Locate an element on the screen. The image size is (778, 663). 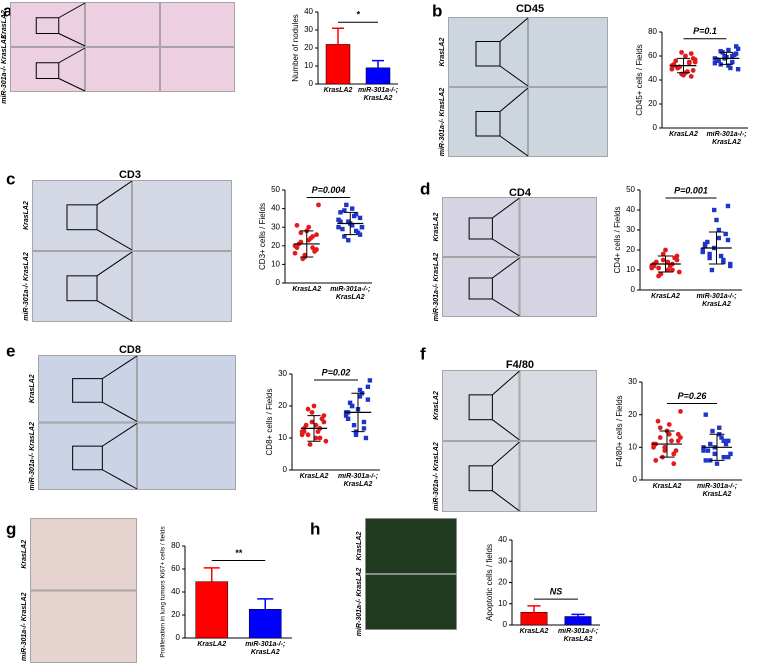
panel-letter: c is located at coordinates (10, 178).